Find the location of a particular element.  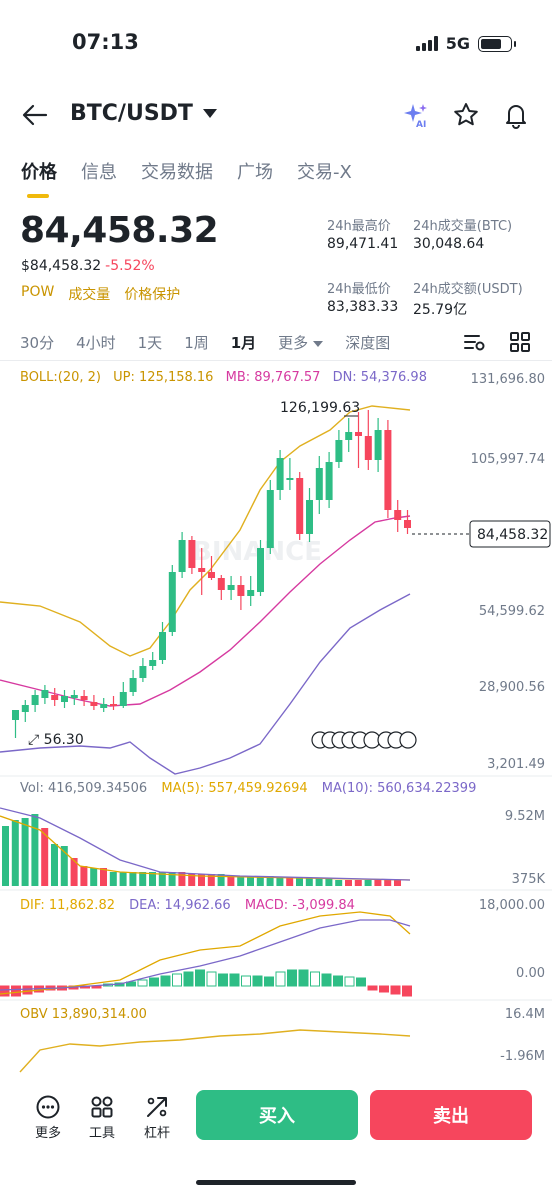

home-indicator is located at coordinates (276, 1182).